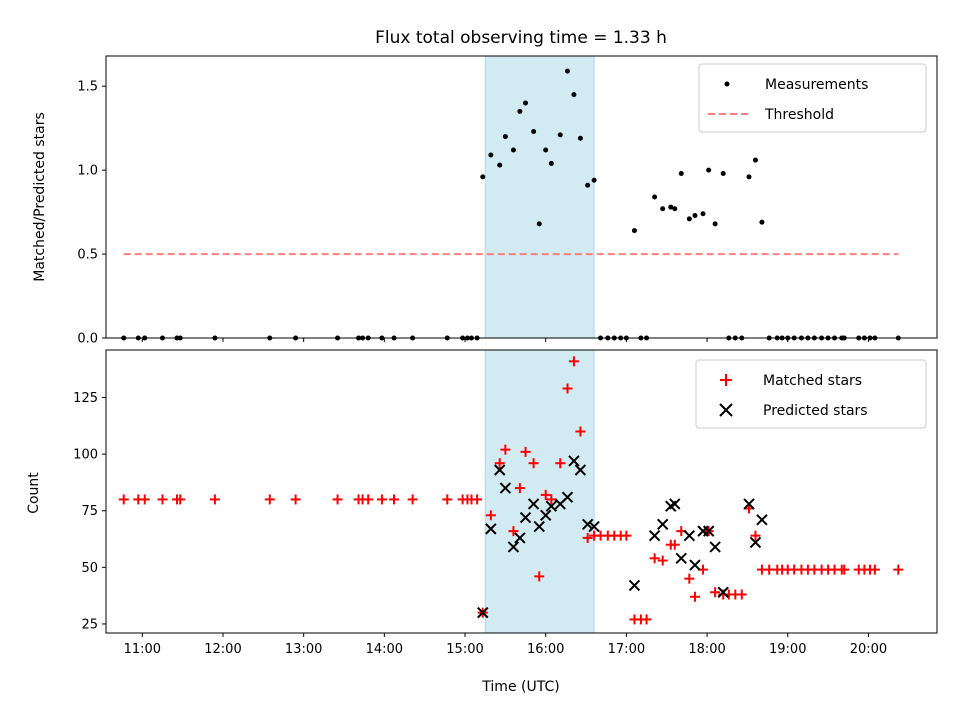  What do you see at coordinates (87, 171) in the screenshot?
I see `y-tick-label: 1.0` at bounding box center [87, 171].